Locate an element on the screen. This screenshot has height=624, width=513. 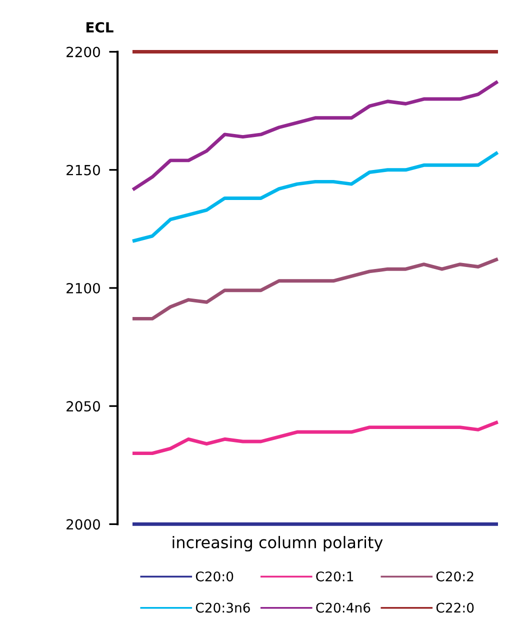
y-tick-label: 2050 is located at coordinates (83, 406).